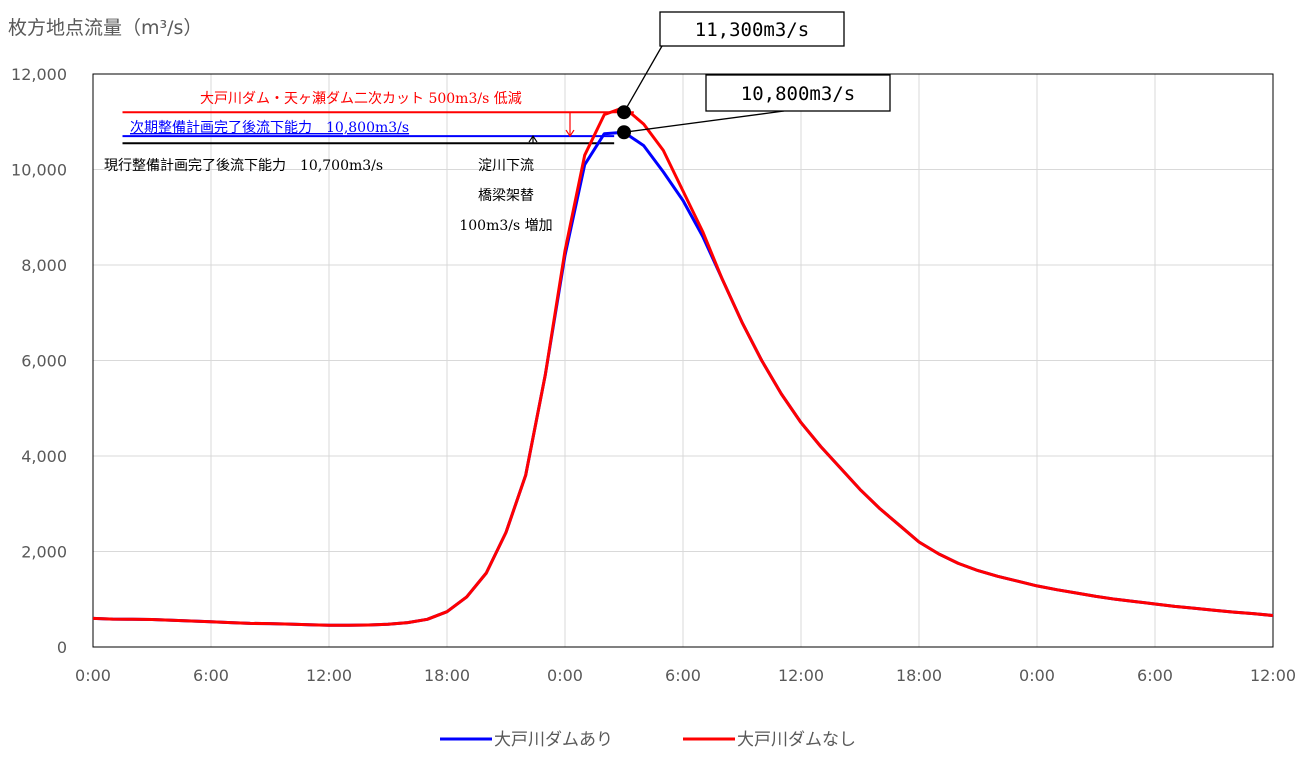  What do you see at coordinates (243, 166) in the screenshot?
I see `reference-line-label: 現行整備計画完了後流下能力 10,700m3/s` at bounding box center [243, 166].